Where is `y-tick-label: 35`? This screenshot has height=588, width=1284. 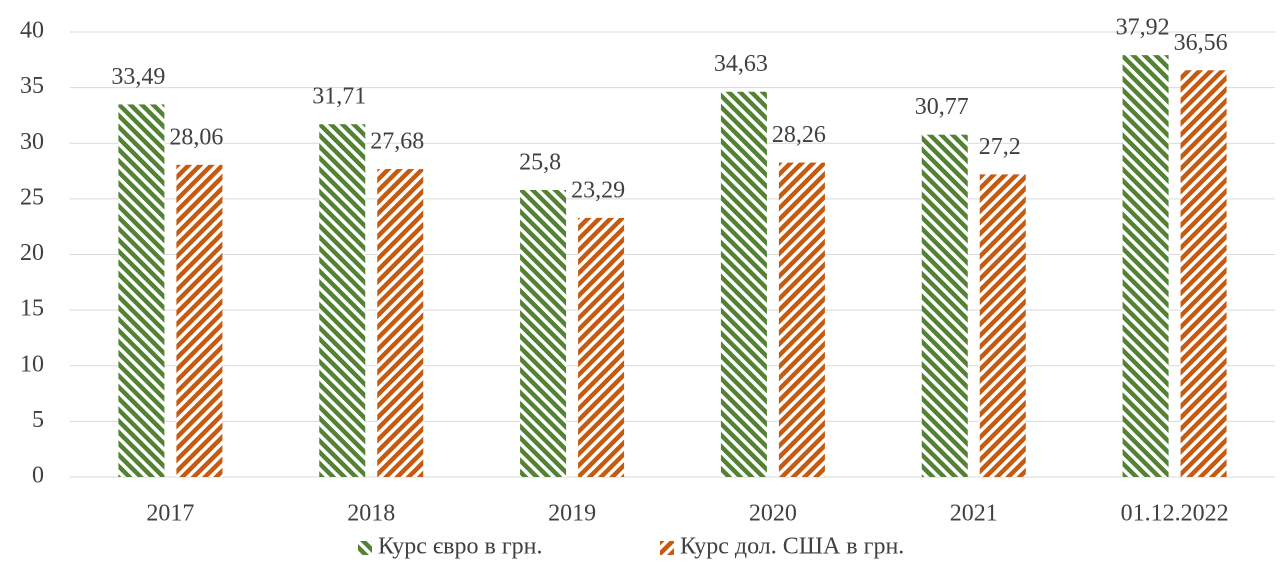 y-tick-label: 35 is located at coordinates (32, 86).